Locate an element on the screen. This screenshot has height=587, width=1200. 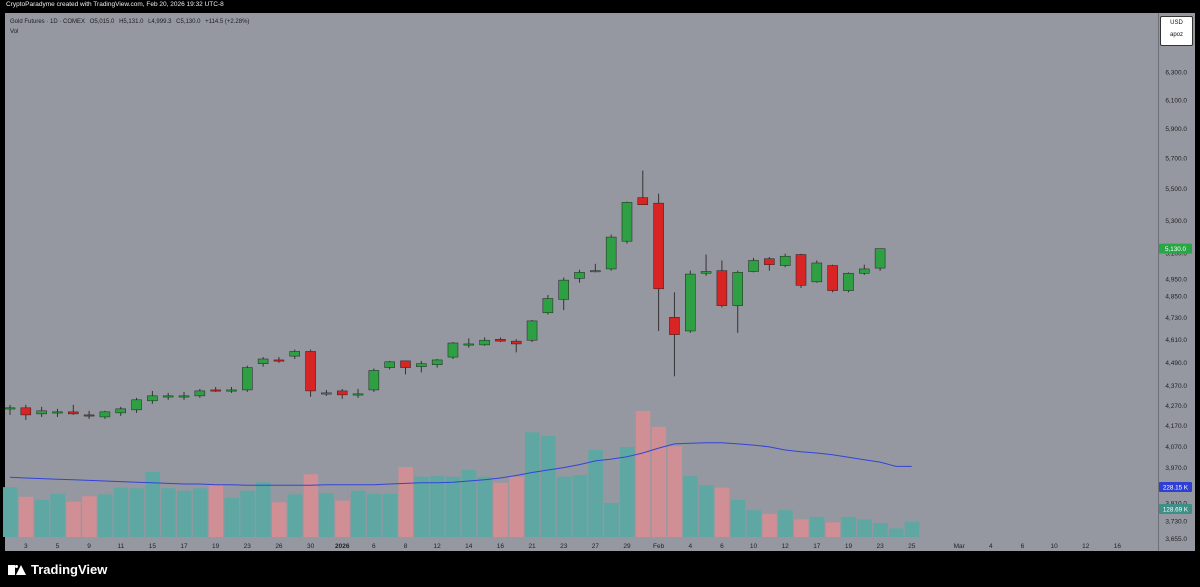
last-price-label-bg is located at coordinates (1175, 248).